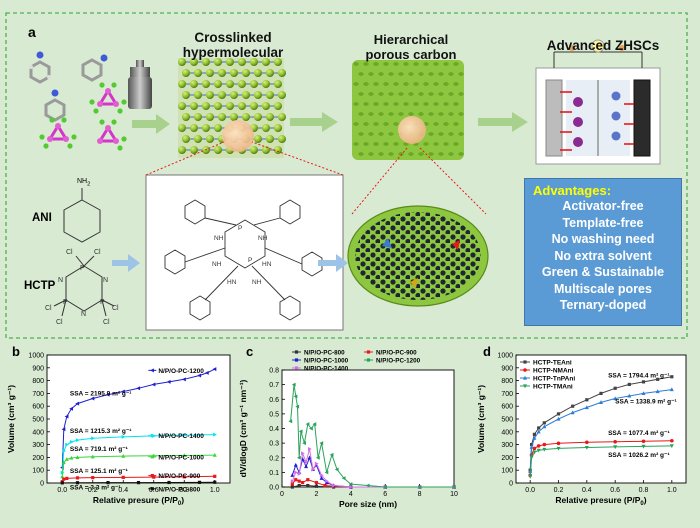 The height and width of the screenshot is (528, 700). Describe the element at coordinates (38, 407) in the screenshot. I see `y-tick-label: 600` at that location.